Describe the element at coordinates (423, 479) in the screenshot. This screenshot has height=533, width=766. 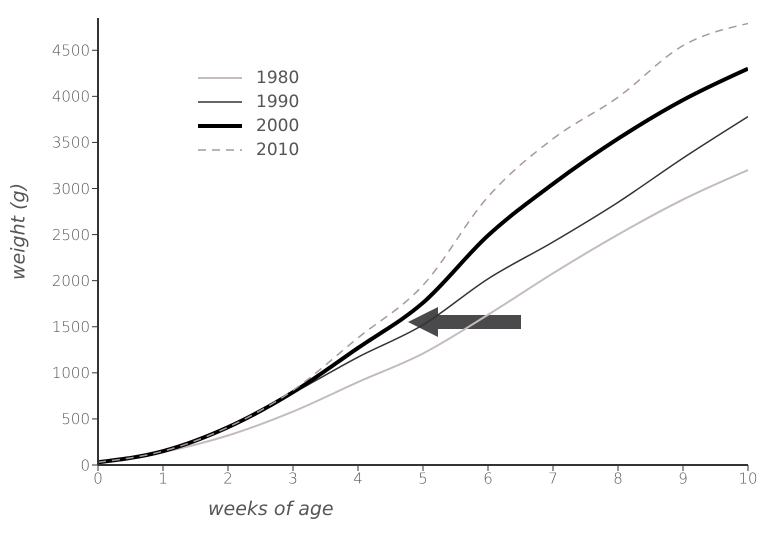
I see `x-tick-label: 5` at that location.